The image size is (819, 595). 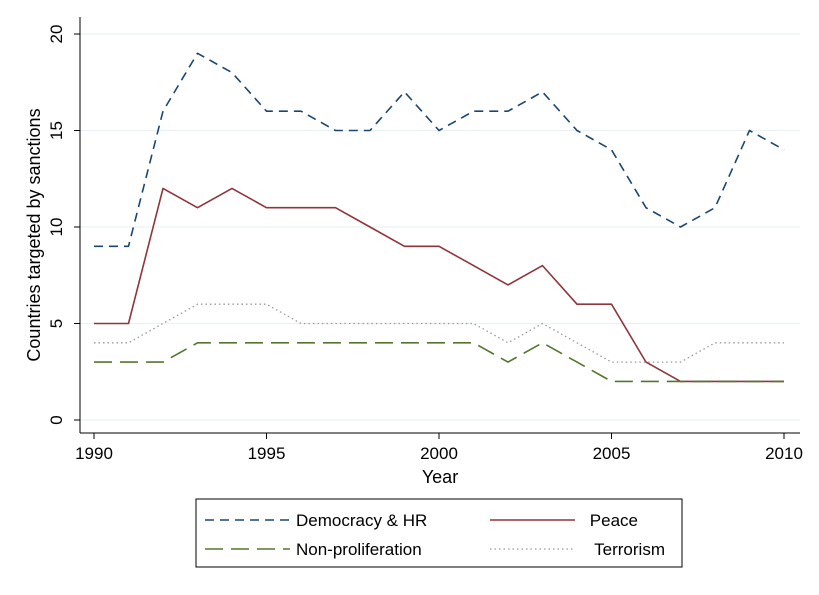 What do you see at coordinates (359, 549) in the screenshot?
I see `legend-label-non-proliferation: Non-proliferation` at bounding box center [359, 549].